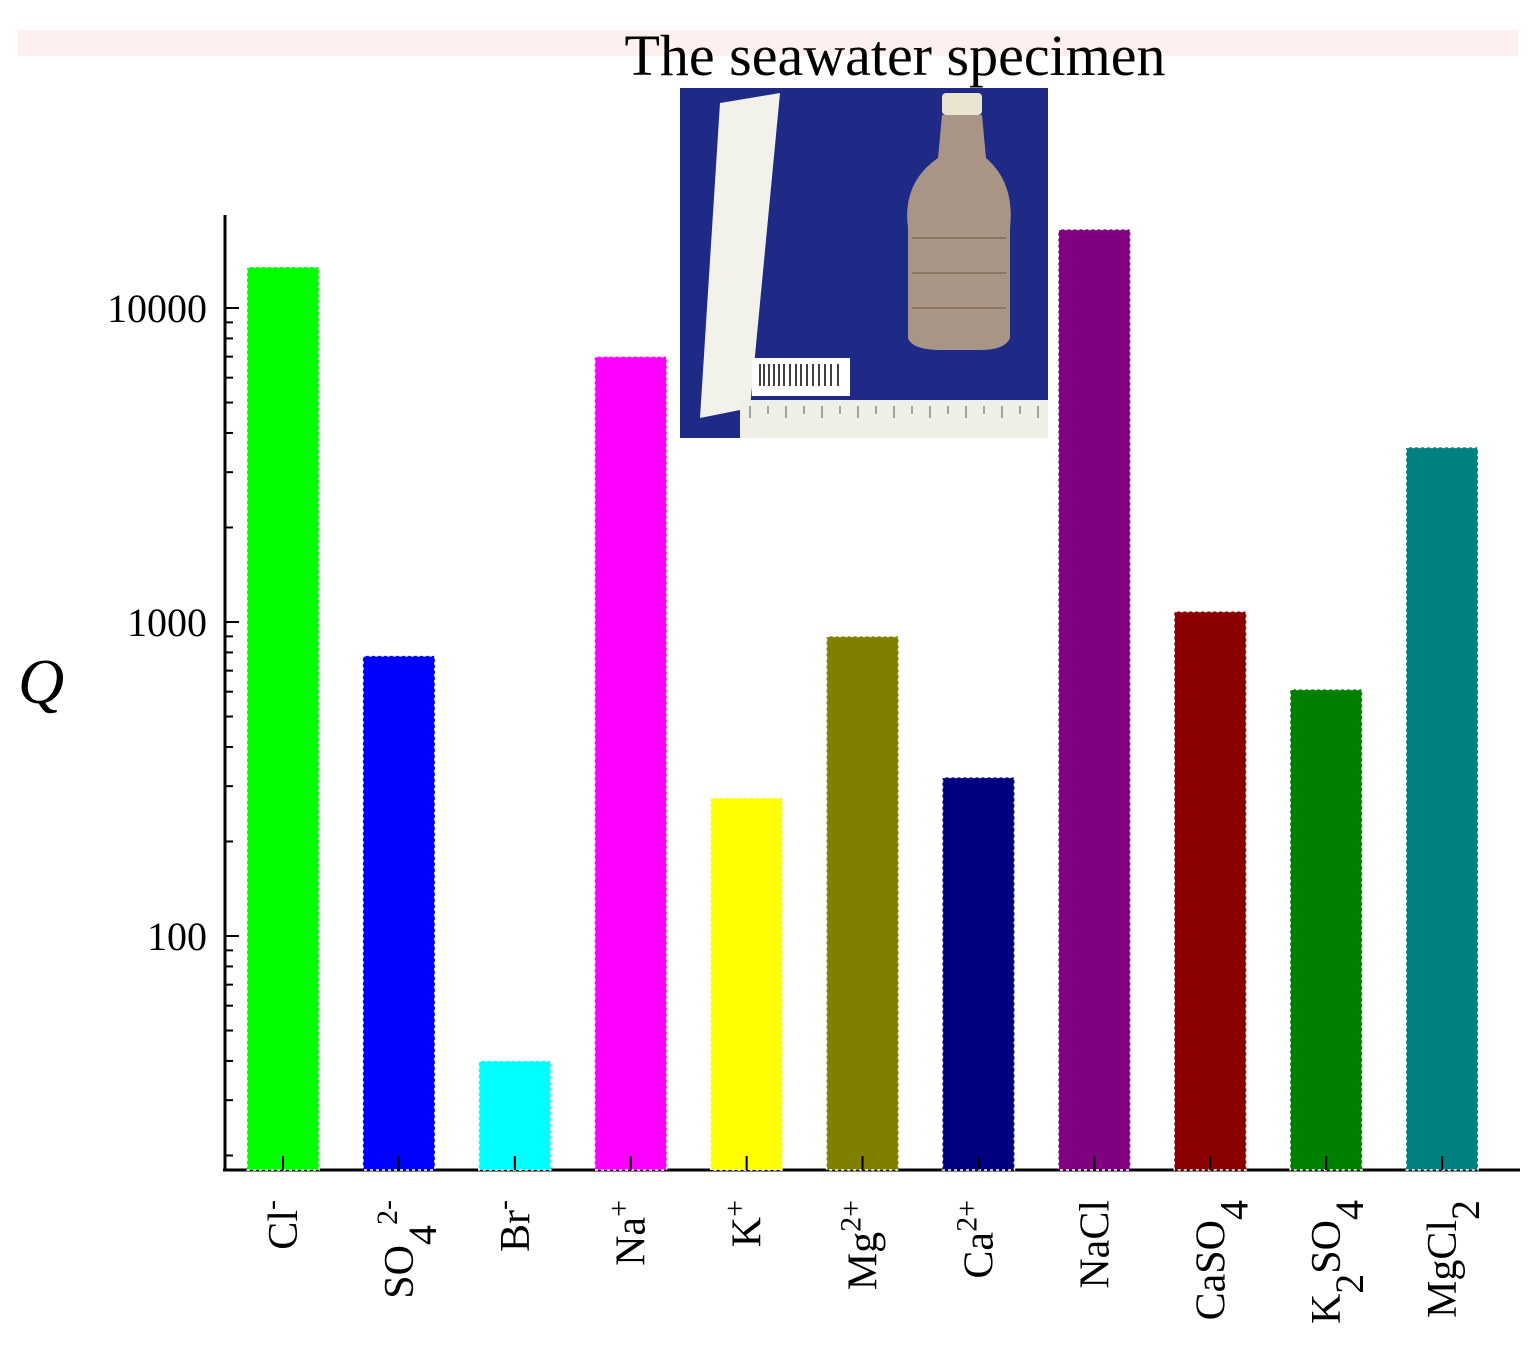 The width and height of the screenshot is (1538, 1352). What do you see at coordinates (157, 308) in the screenshot?
I see `y-tick-label: 10000` at bounding box center [157, 308].